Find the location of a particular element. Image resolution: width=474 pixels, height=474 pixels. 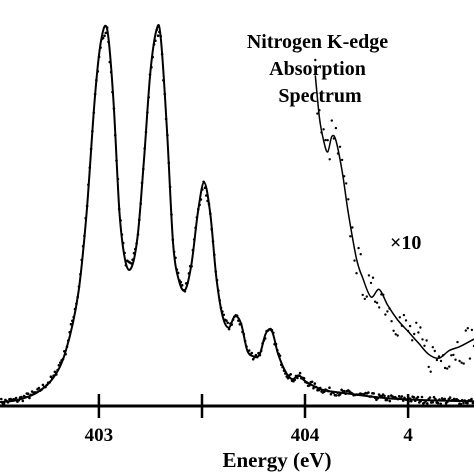

x-tick-label: 403 is located at coordinates (99, 435).